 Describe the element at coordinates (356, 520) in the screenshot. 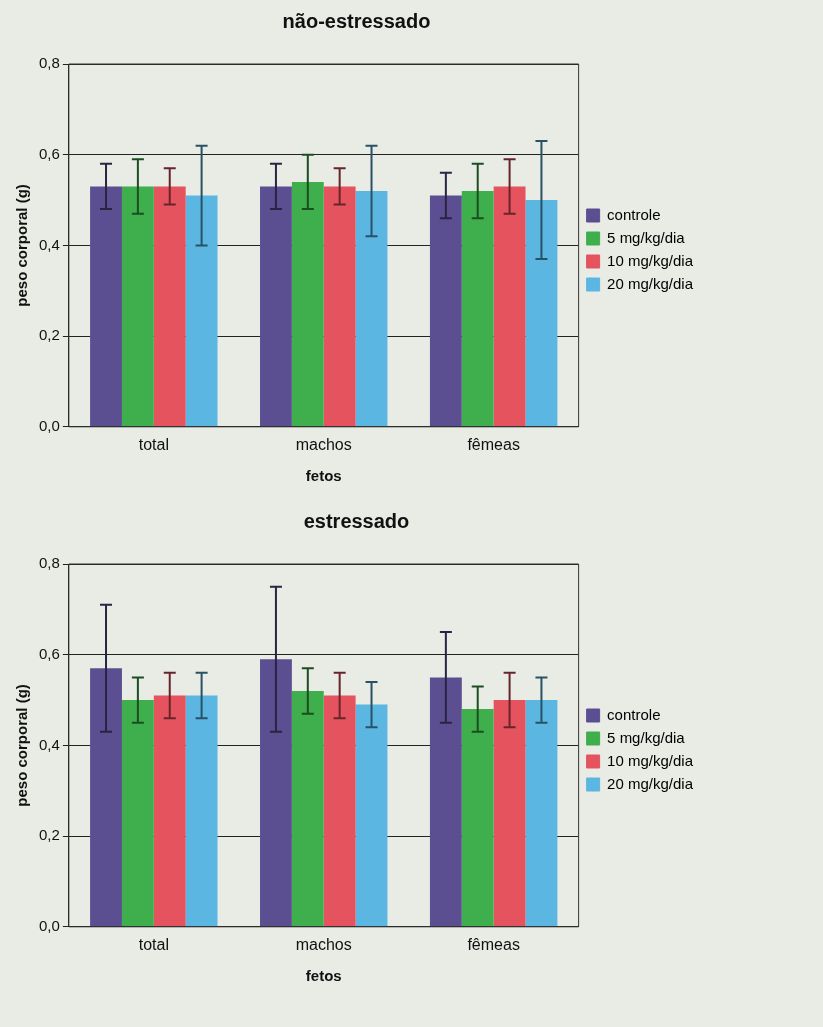

I see `chart-title: estressado` at that location.